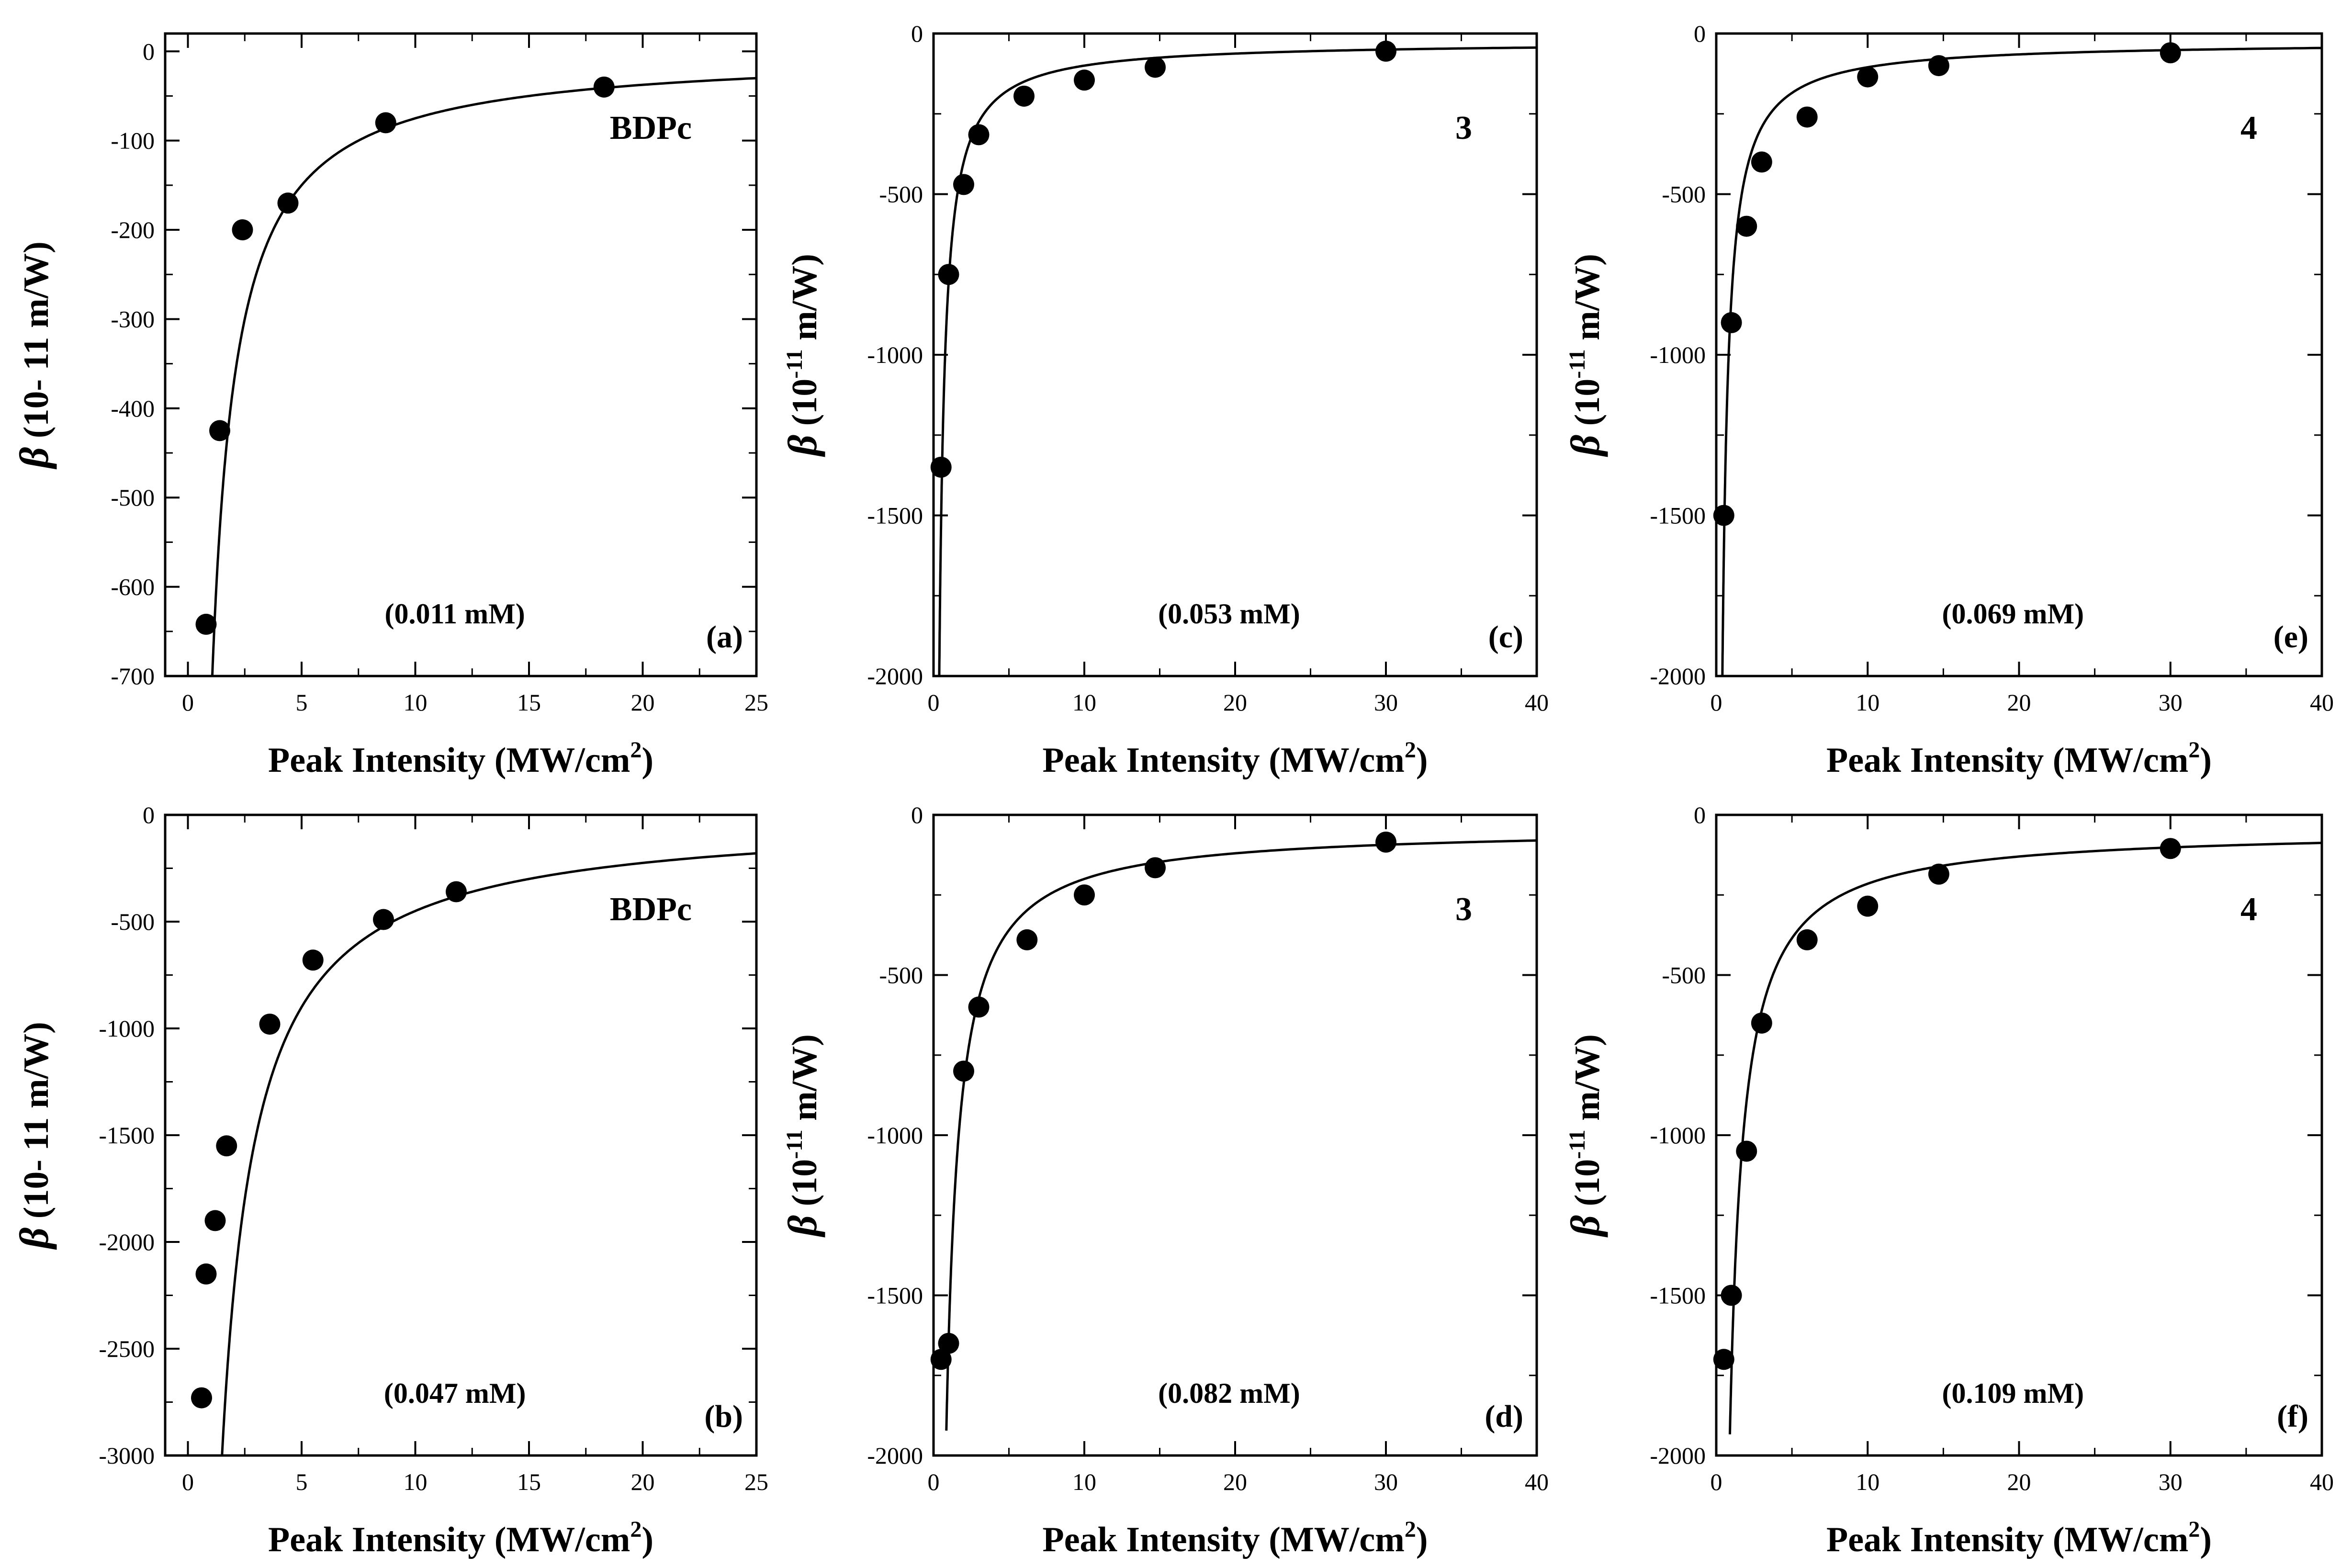 The height and width of the screenshot is (1568, 2352). I want to click on x-axis-label-end: ), so click(1422, 1539).